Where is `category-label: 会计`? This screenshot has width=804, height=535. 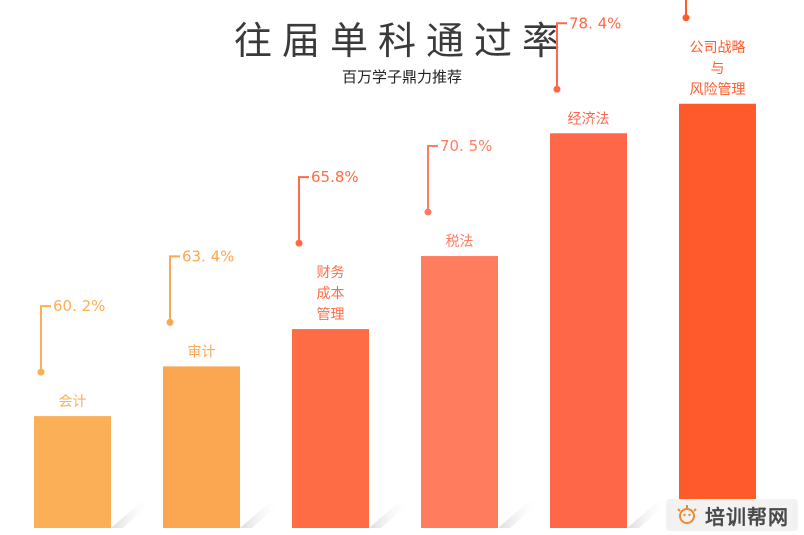
category-label: 会计 is located at coordinates (73, 402).